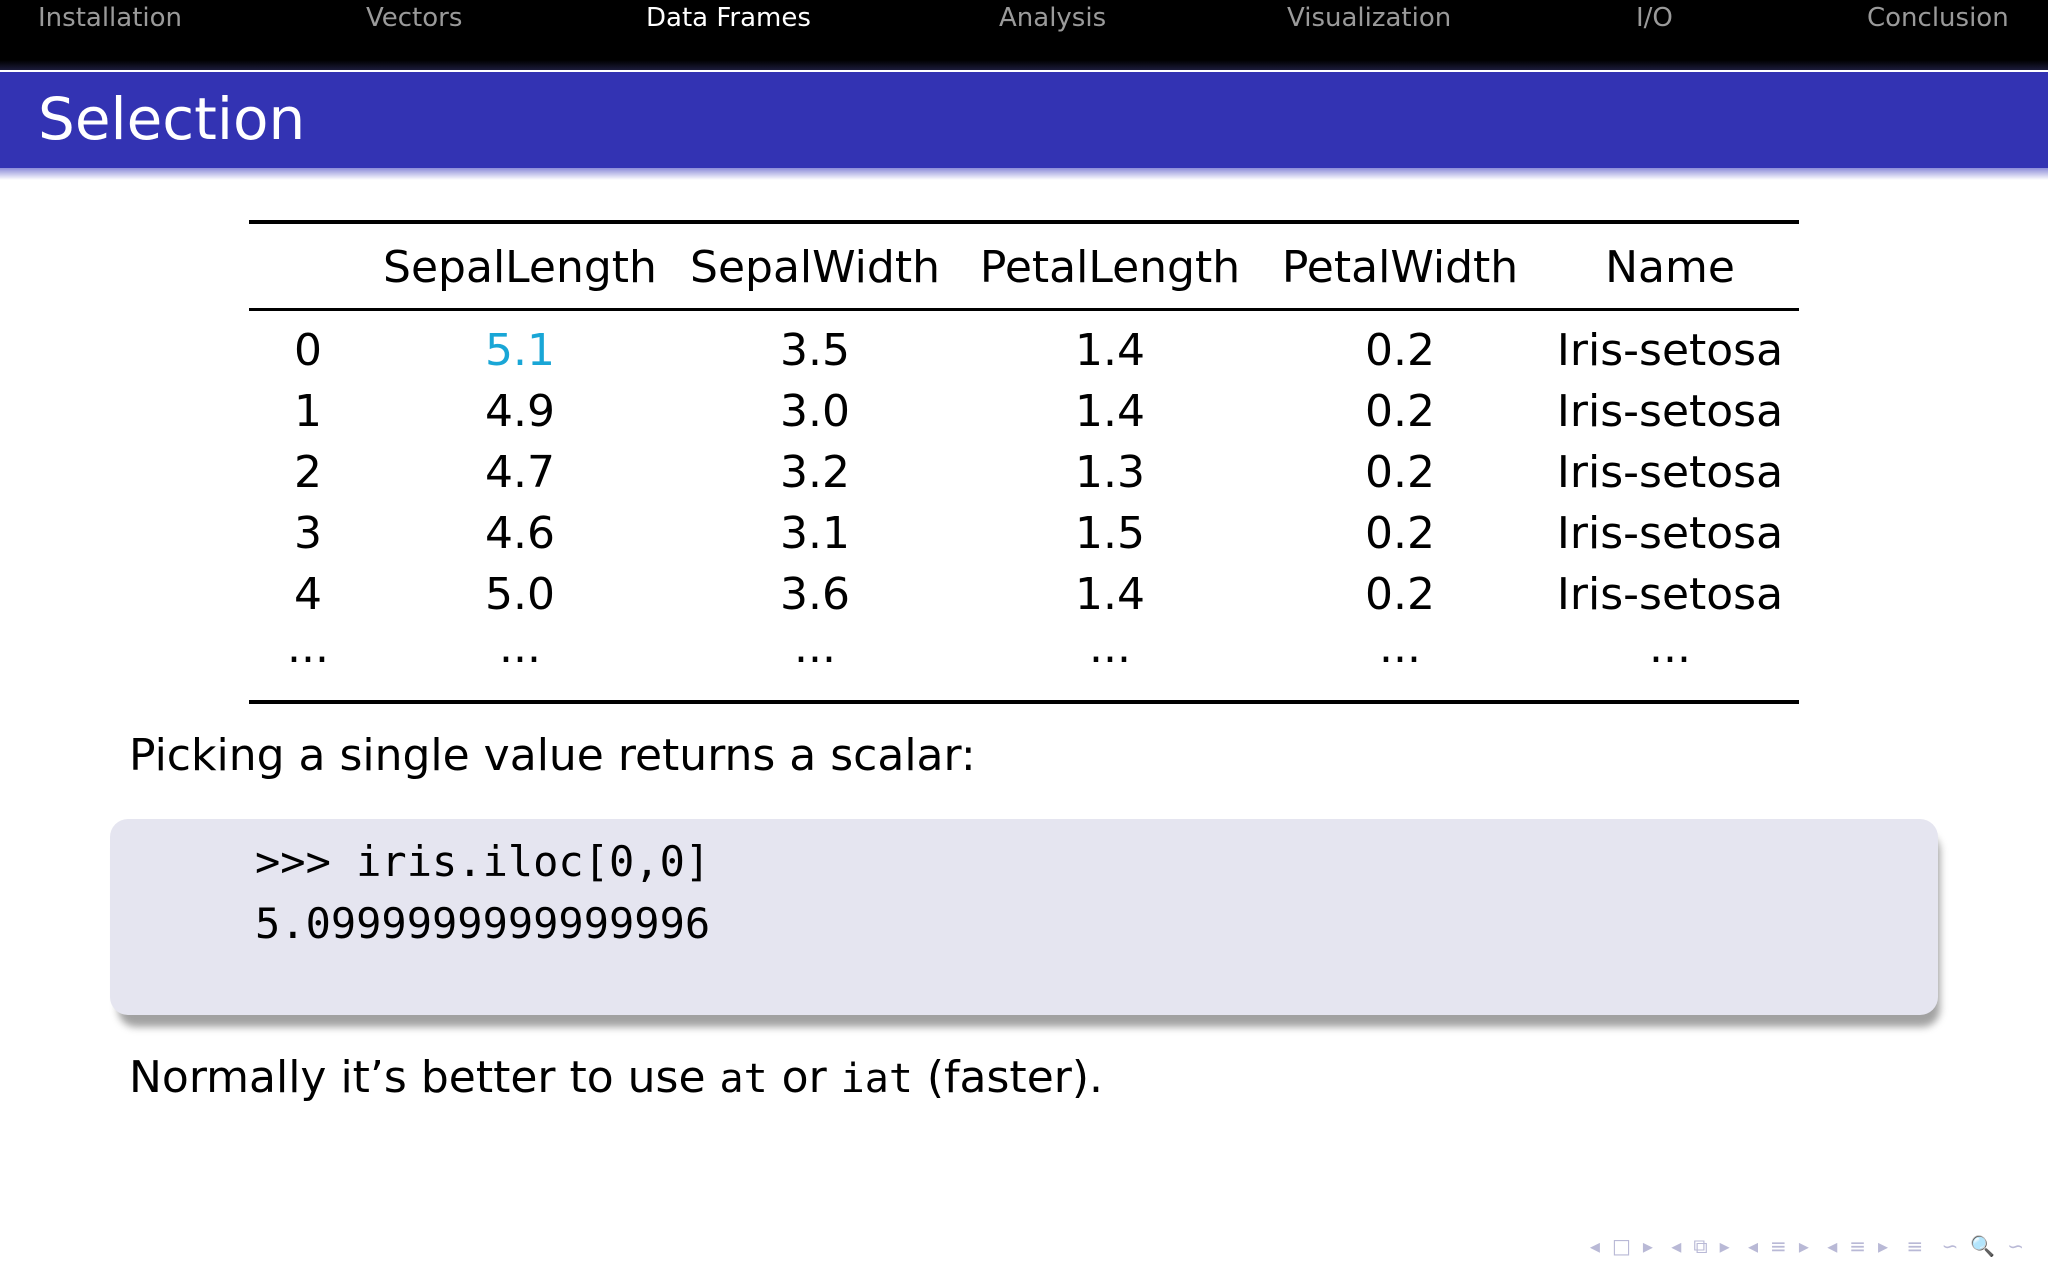 This screenshot has height=1280, width=2048. I want to click on nav-item-visualization: Visualization, so click(1369, 18).